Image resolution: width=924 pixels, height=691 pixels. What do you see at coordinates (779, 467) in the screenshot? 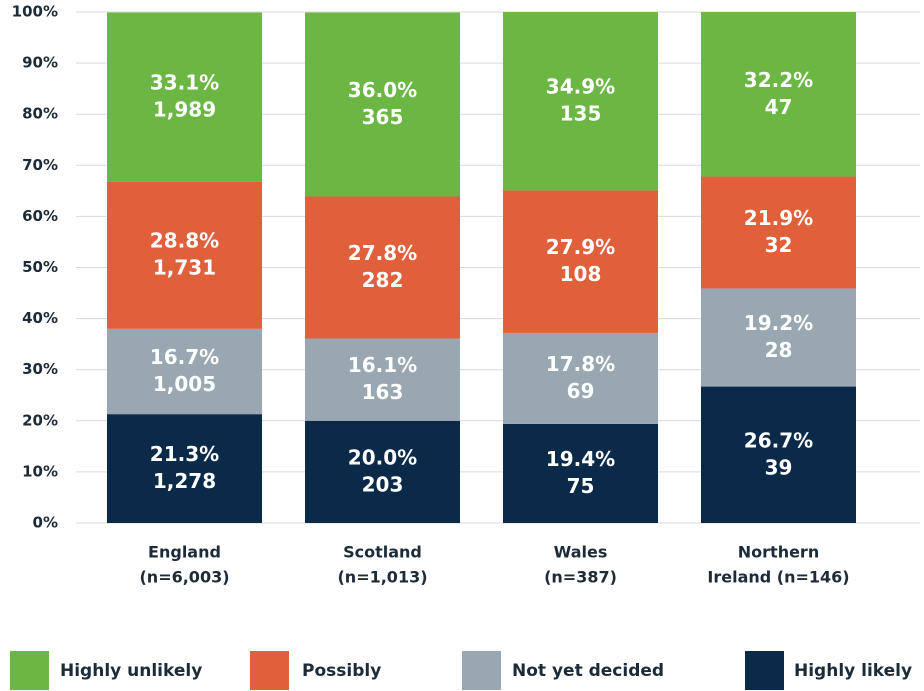
I see `count-label: 39` at bounding box center [779, 467].